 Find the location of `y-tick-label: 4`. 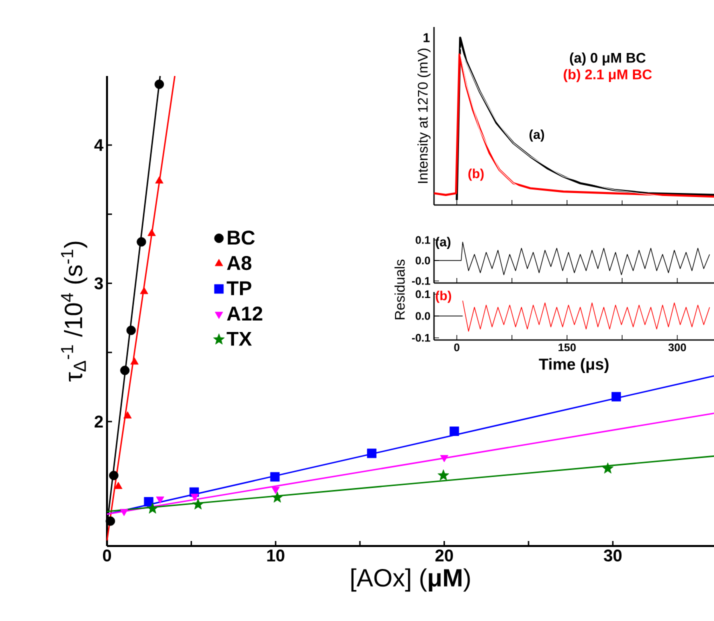

y-tick-label: 4 is located at coordinates (99, 145).